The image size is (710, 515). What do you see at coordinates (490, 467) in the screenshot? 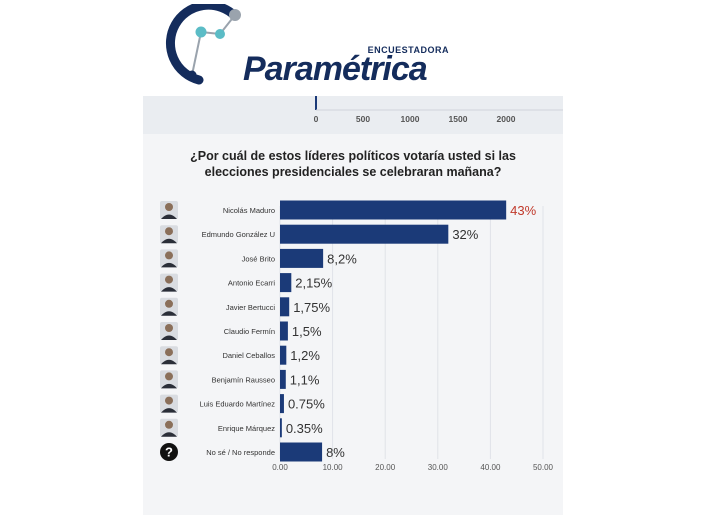
I see `x-tick-label: 40.00` at bounding box center [490, 467].